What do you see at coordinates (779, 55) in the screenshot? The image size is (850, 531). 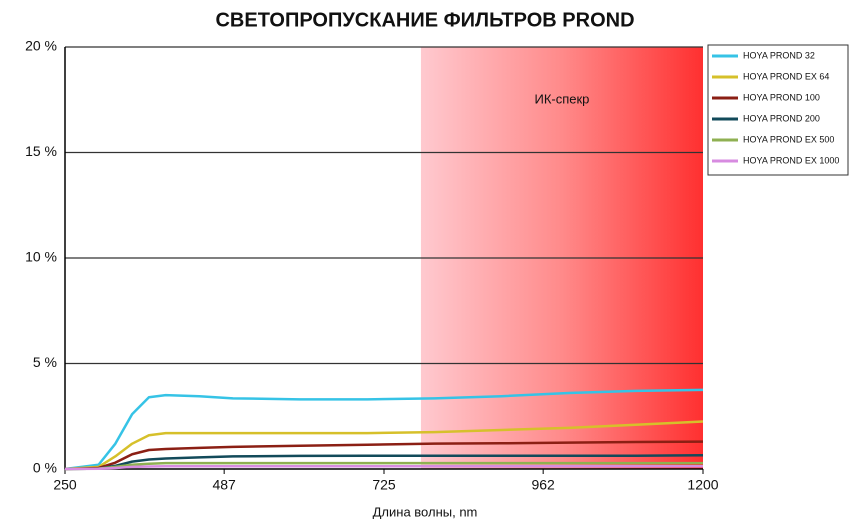 I see `legend-label: HOYA PROND 32` at bounding box center [779, 55].